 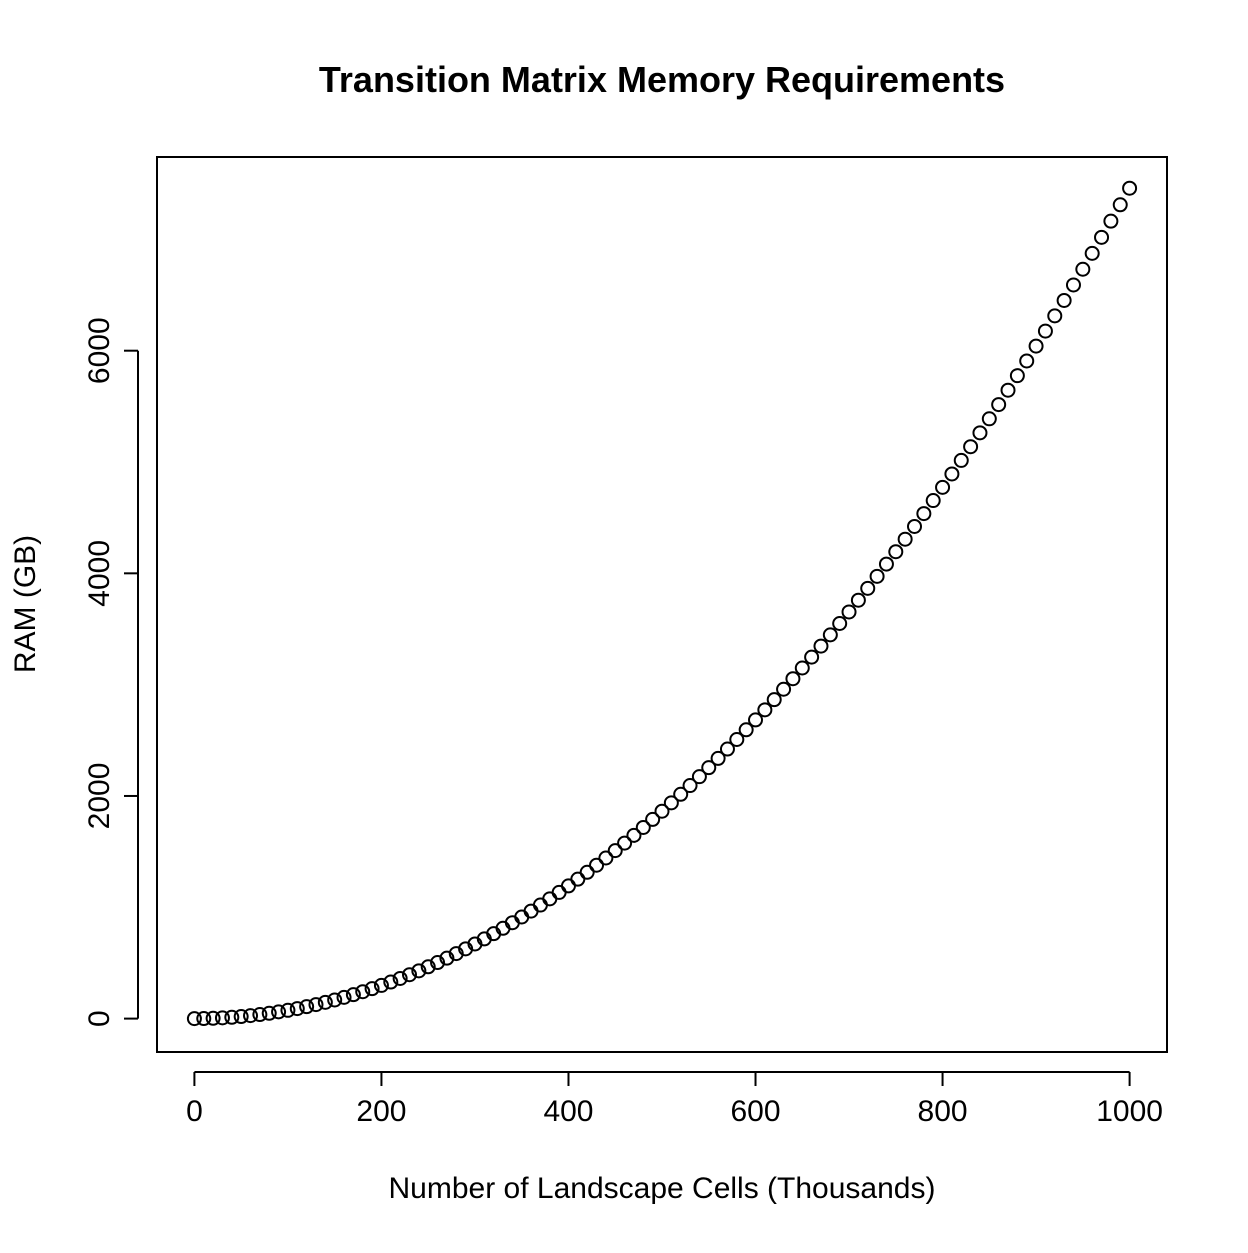 I want to click on x-tick-label: 600, so click(x=755, y=1111).